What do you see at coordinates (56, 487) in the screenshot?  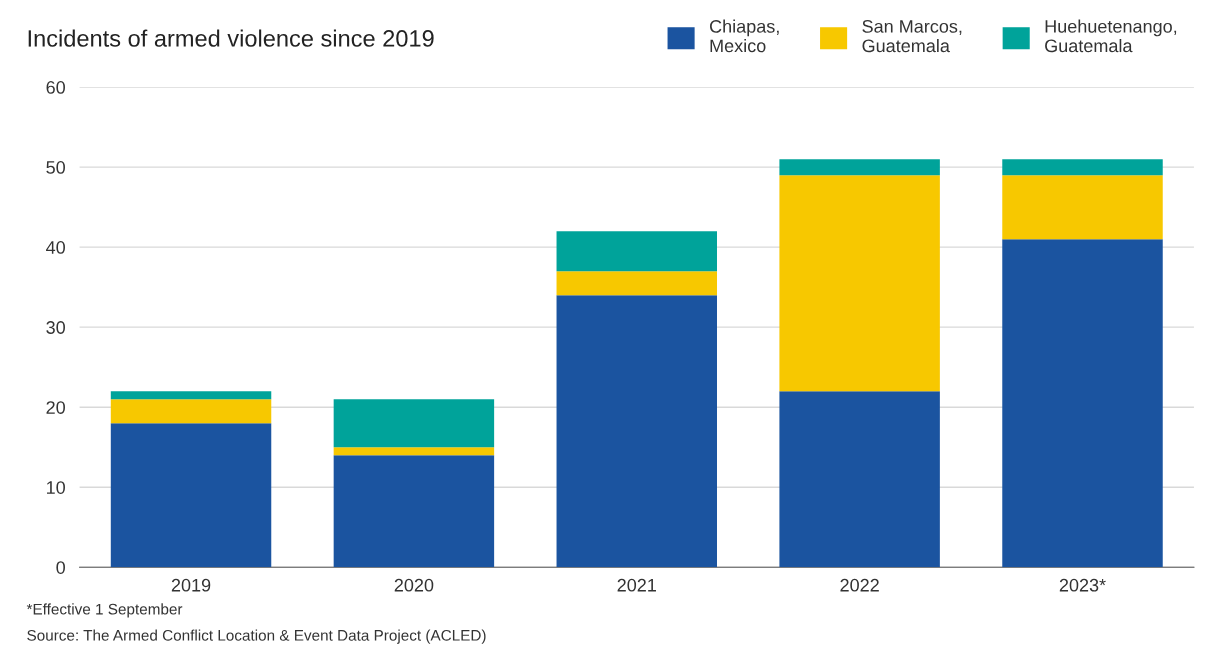 I see `y-tick-label: 10` at bounding box center [56, 487].